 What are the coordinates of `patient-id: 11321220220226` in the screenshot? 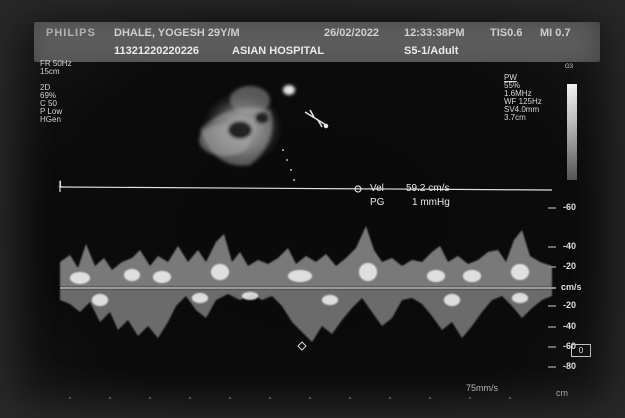 It's located at (157, 51).